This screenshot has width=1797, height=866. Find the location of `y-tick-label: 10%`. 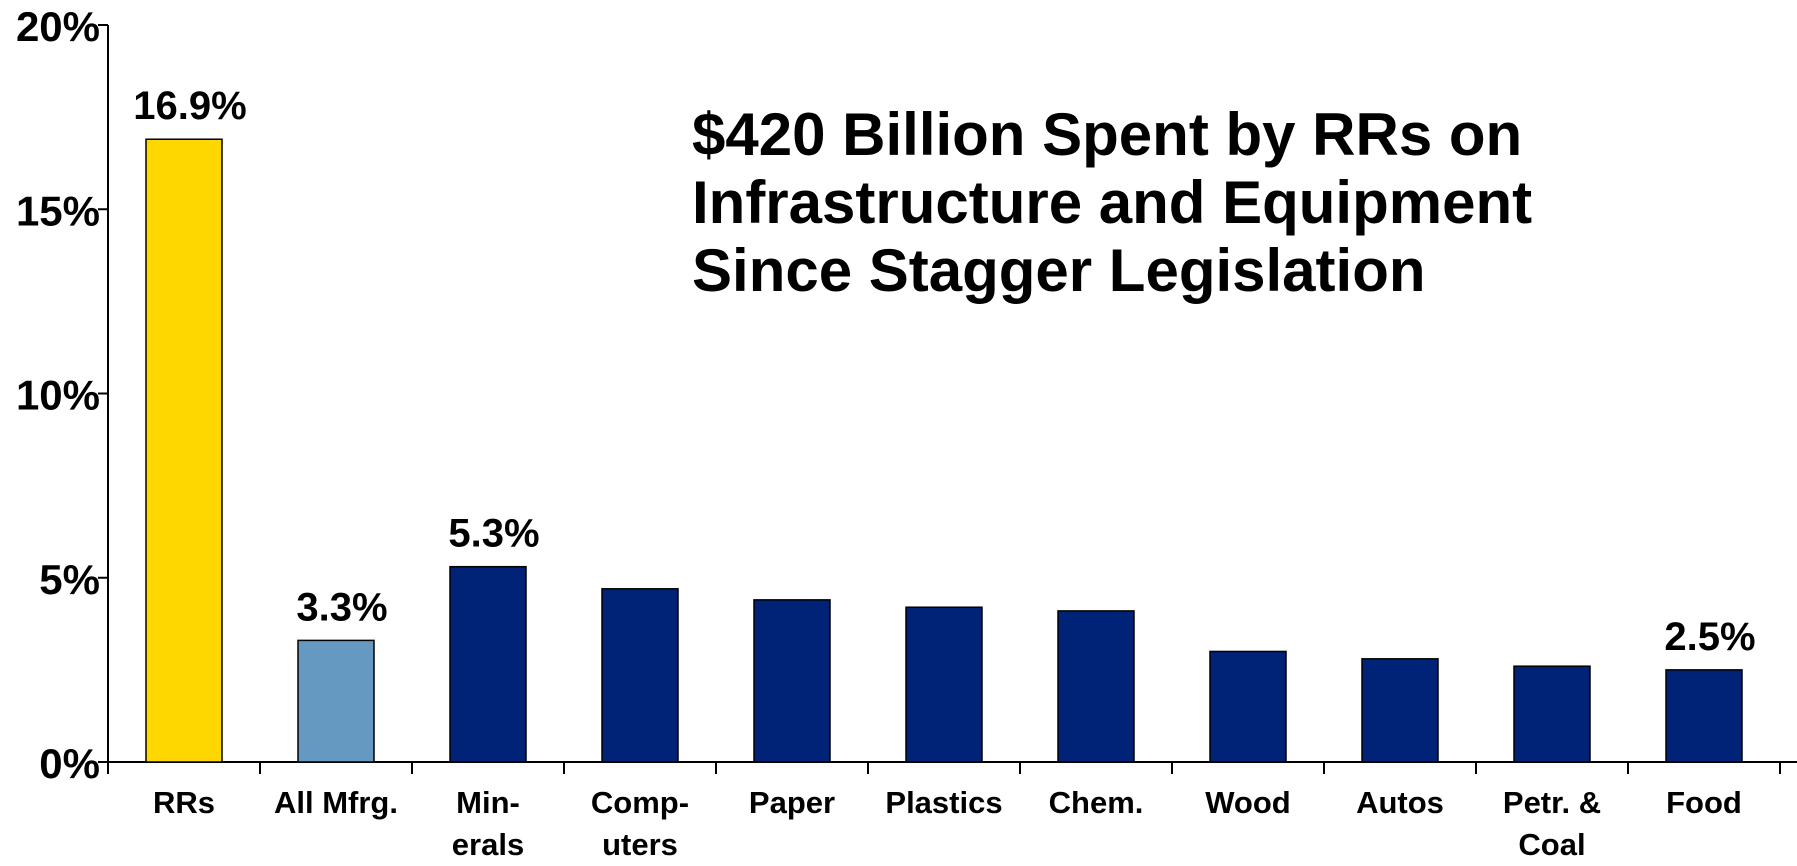

y-tick-label: 10% is located at coordinates (58, 395).